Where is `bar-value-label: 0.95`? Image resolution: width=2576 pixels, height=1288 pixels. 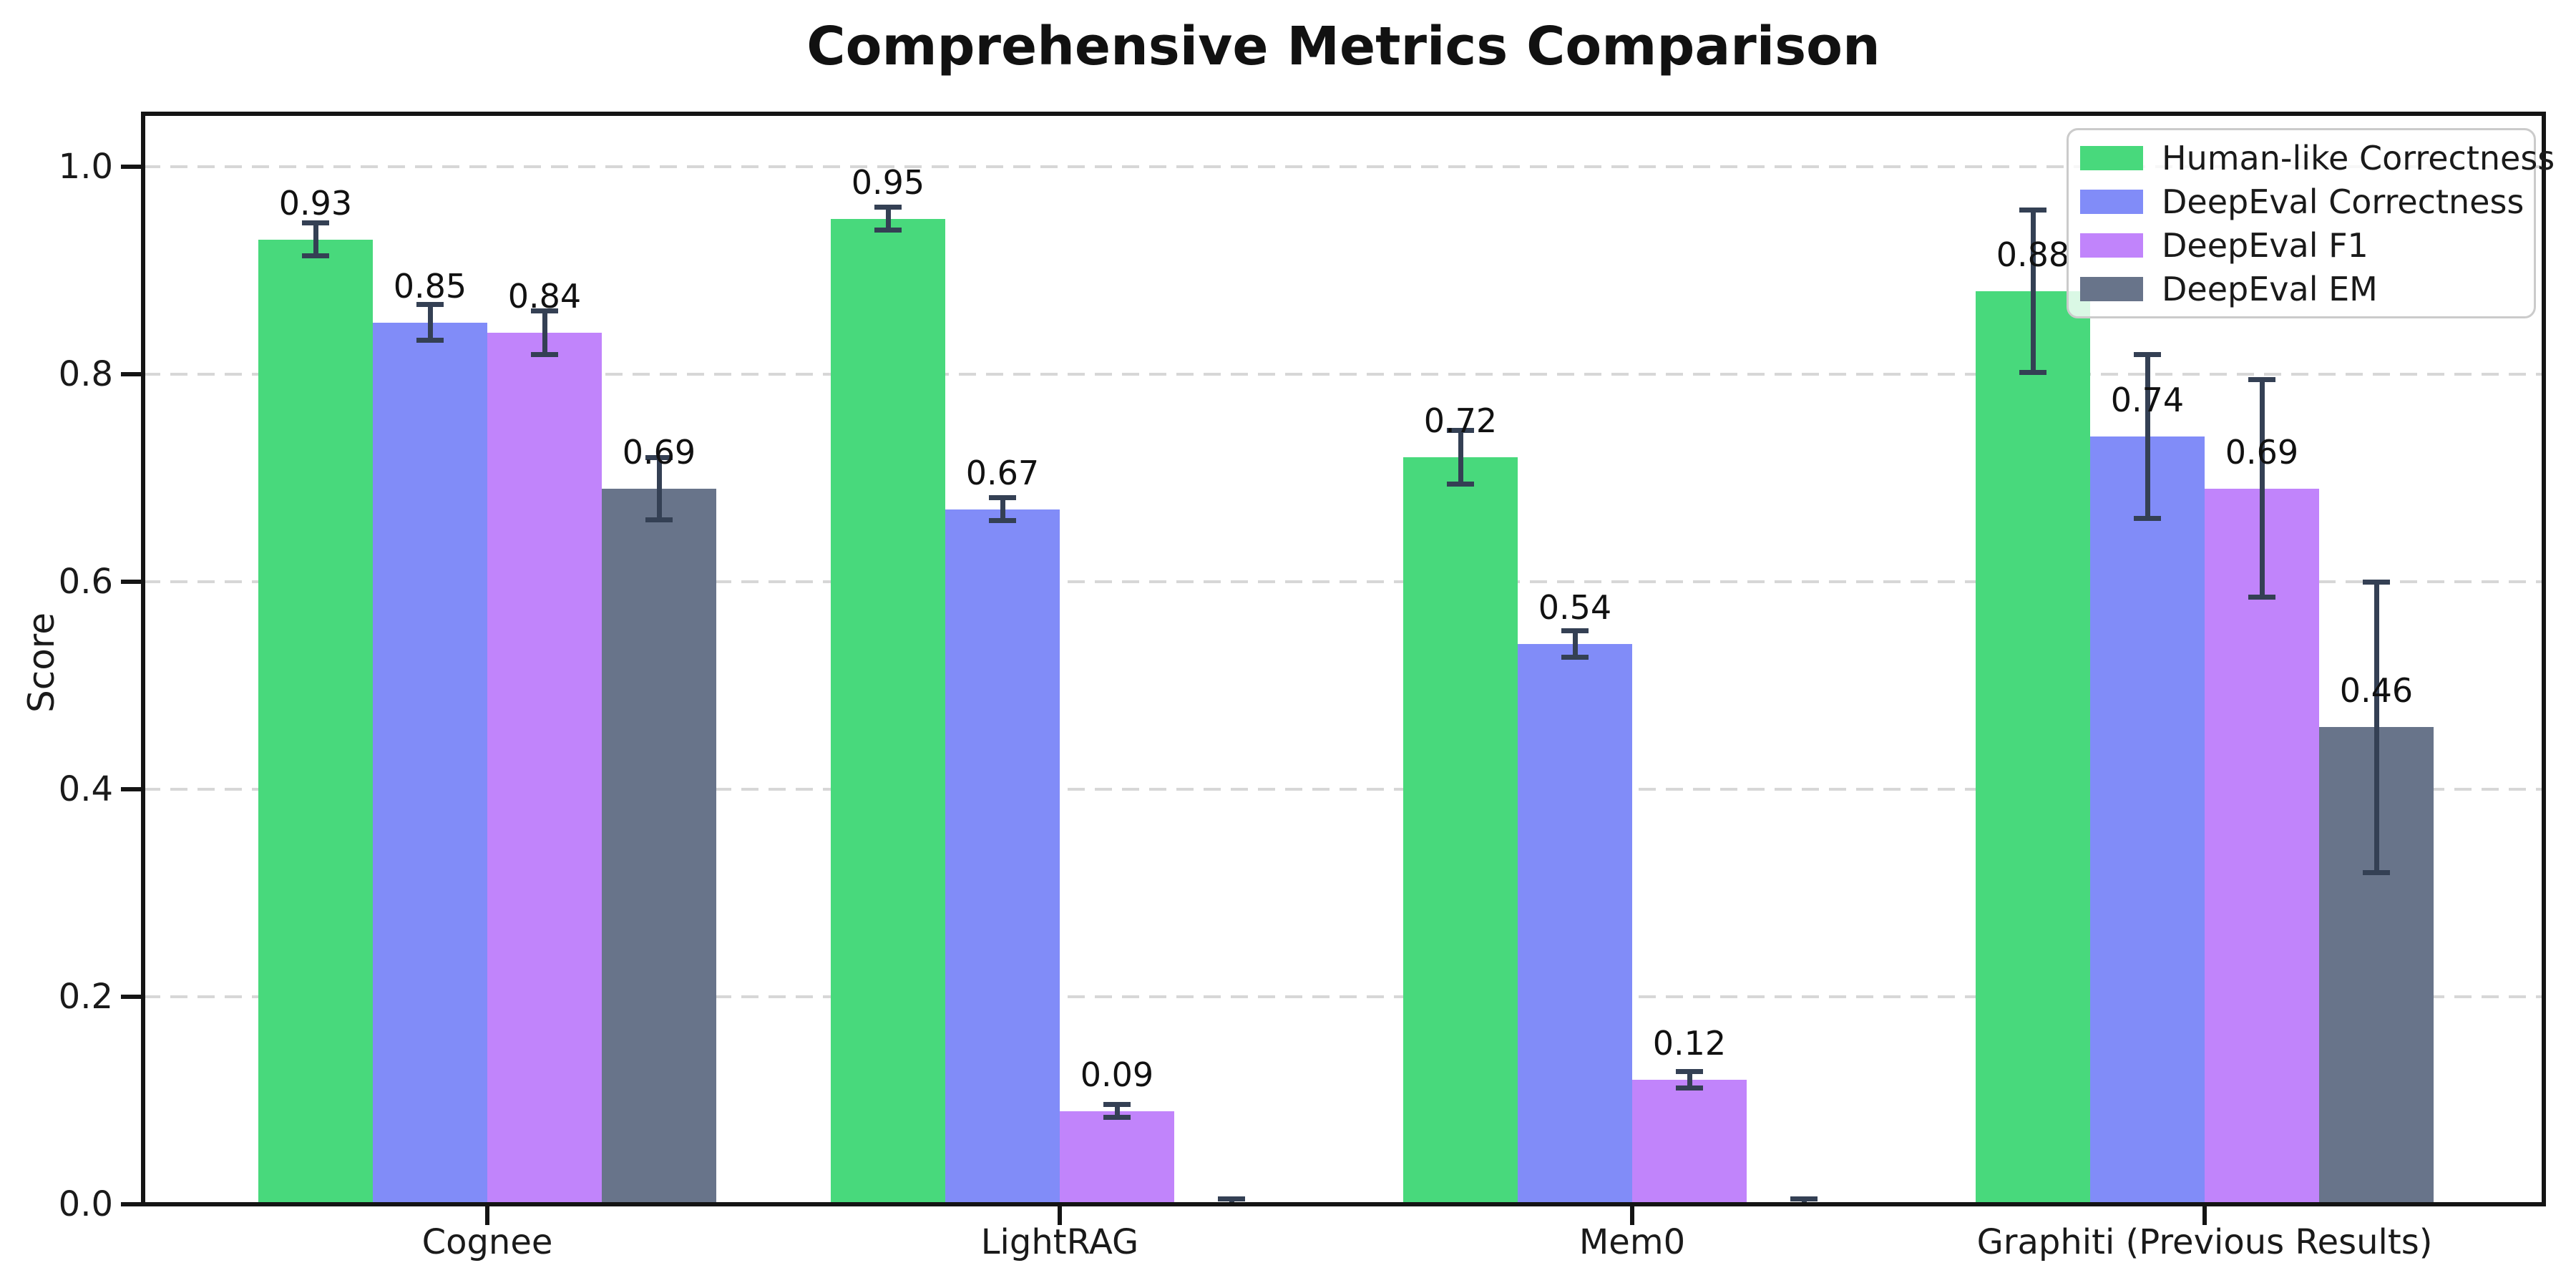
bar-value-label: 0.95 is located at coordinates (888, 182).